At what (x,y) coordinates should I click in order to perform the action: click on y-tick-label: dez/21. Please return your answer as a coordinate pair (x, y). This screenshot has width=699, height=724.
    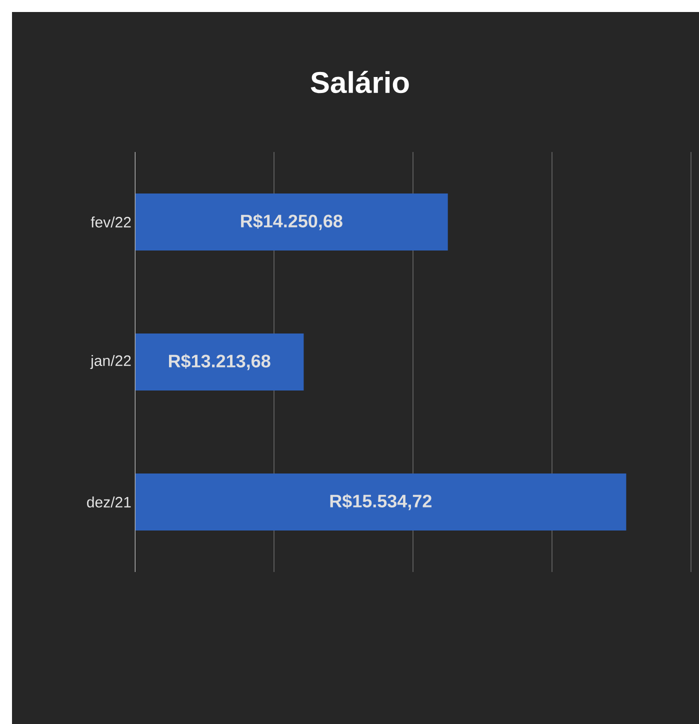
    Looking at the image, I should click on (109, 502).